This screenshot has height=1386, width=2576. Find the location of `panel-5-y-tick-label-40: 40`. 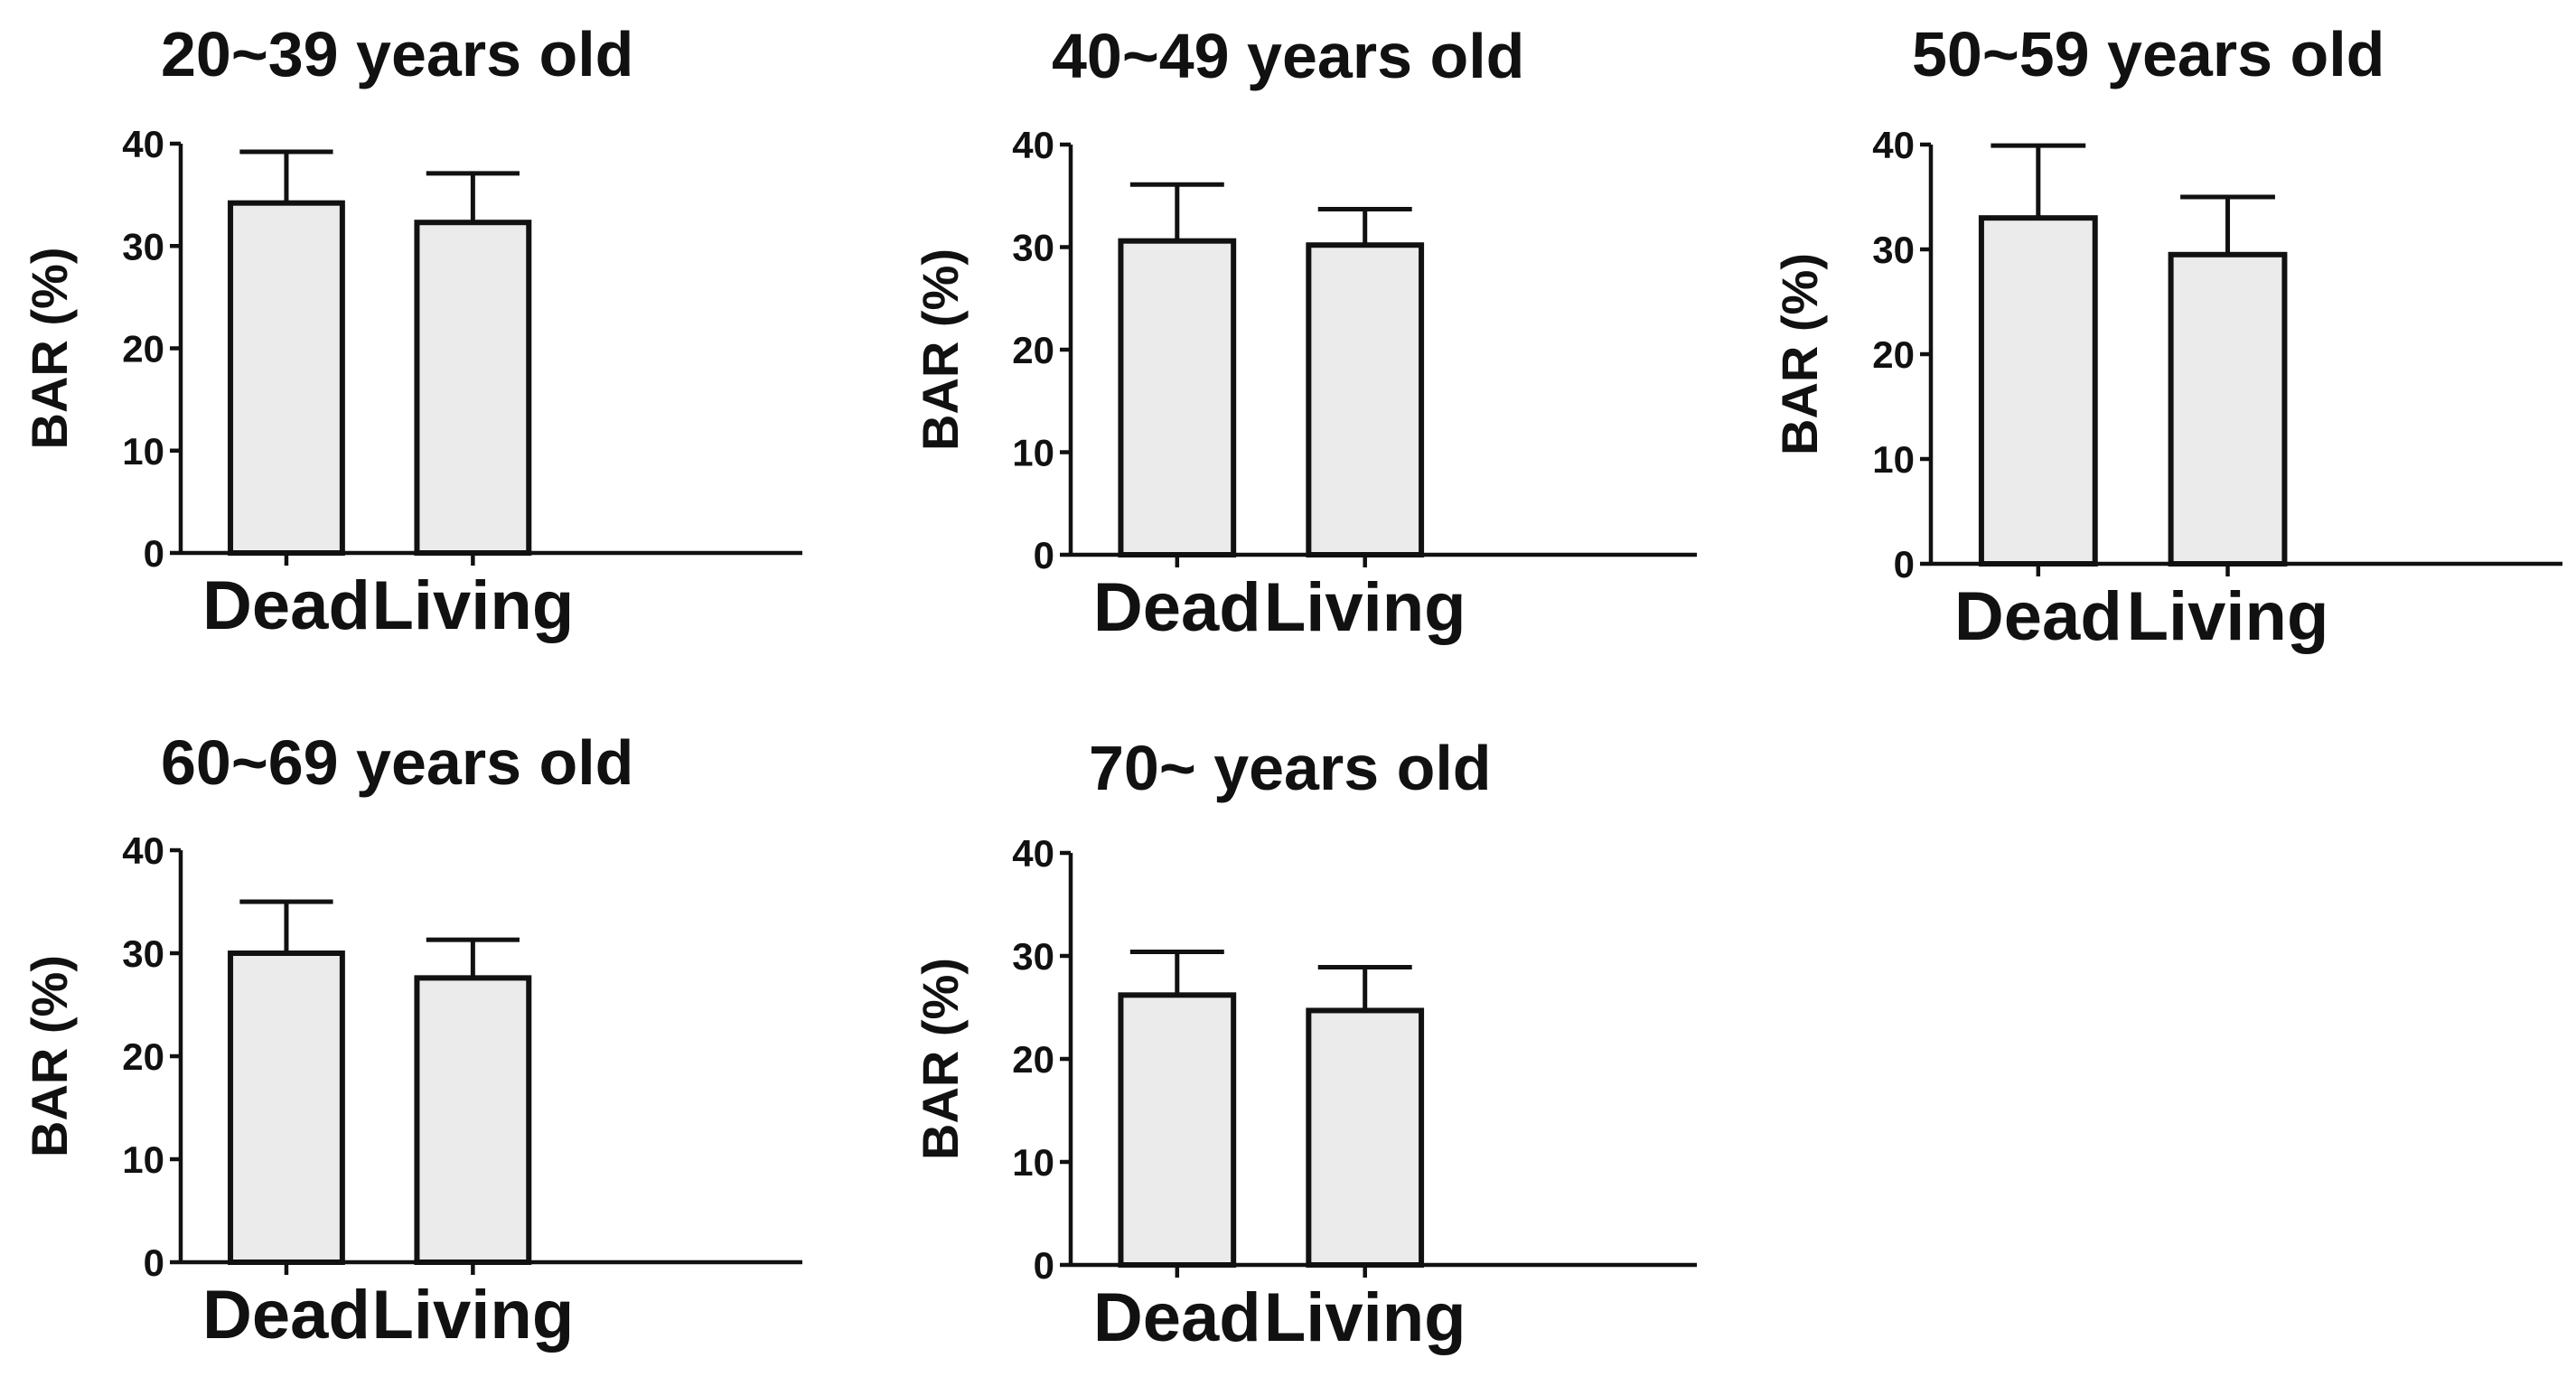

panel-5-y-tick-label-40: 40 is located at coordinates (1033, 854).